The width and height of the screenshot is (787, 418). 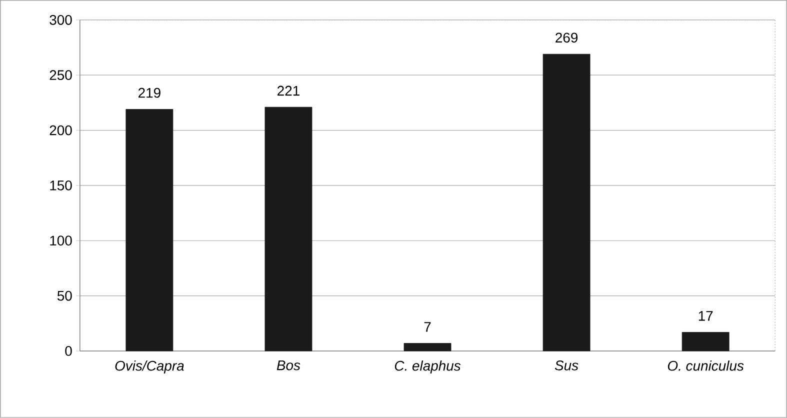 I want to click on x-tick-label: C. elaphus, so click(x=427, y=367).